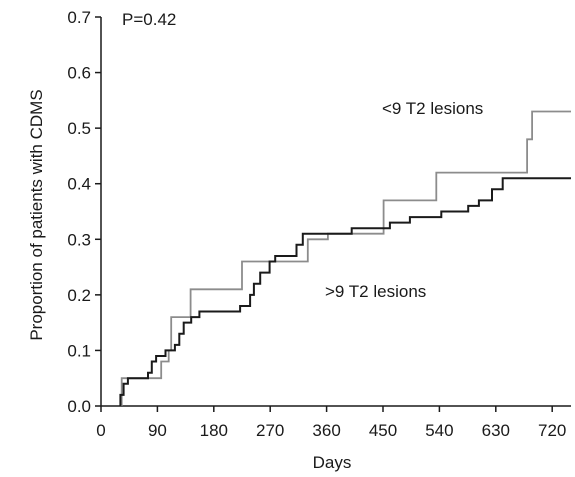 This screenshot has width=575, height=477. What do you see at coordinates (496, 430) in the screenshot?
I see `x-tick-label: 630` at bounding box center [496, 430].